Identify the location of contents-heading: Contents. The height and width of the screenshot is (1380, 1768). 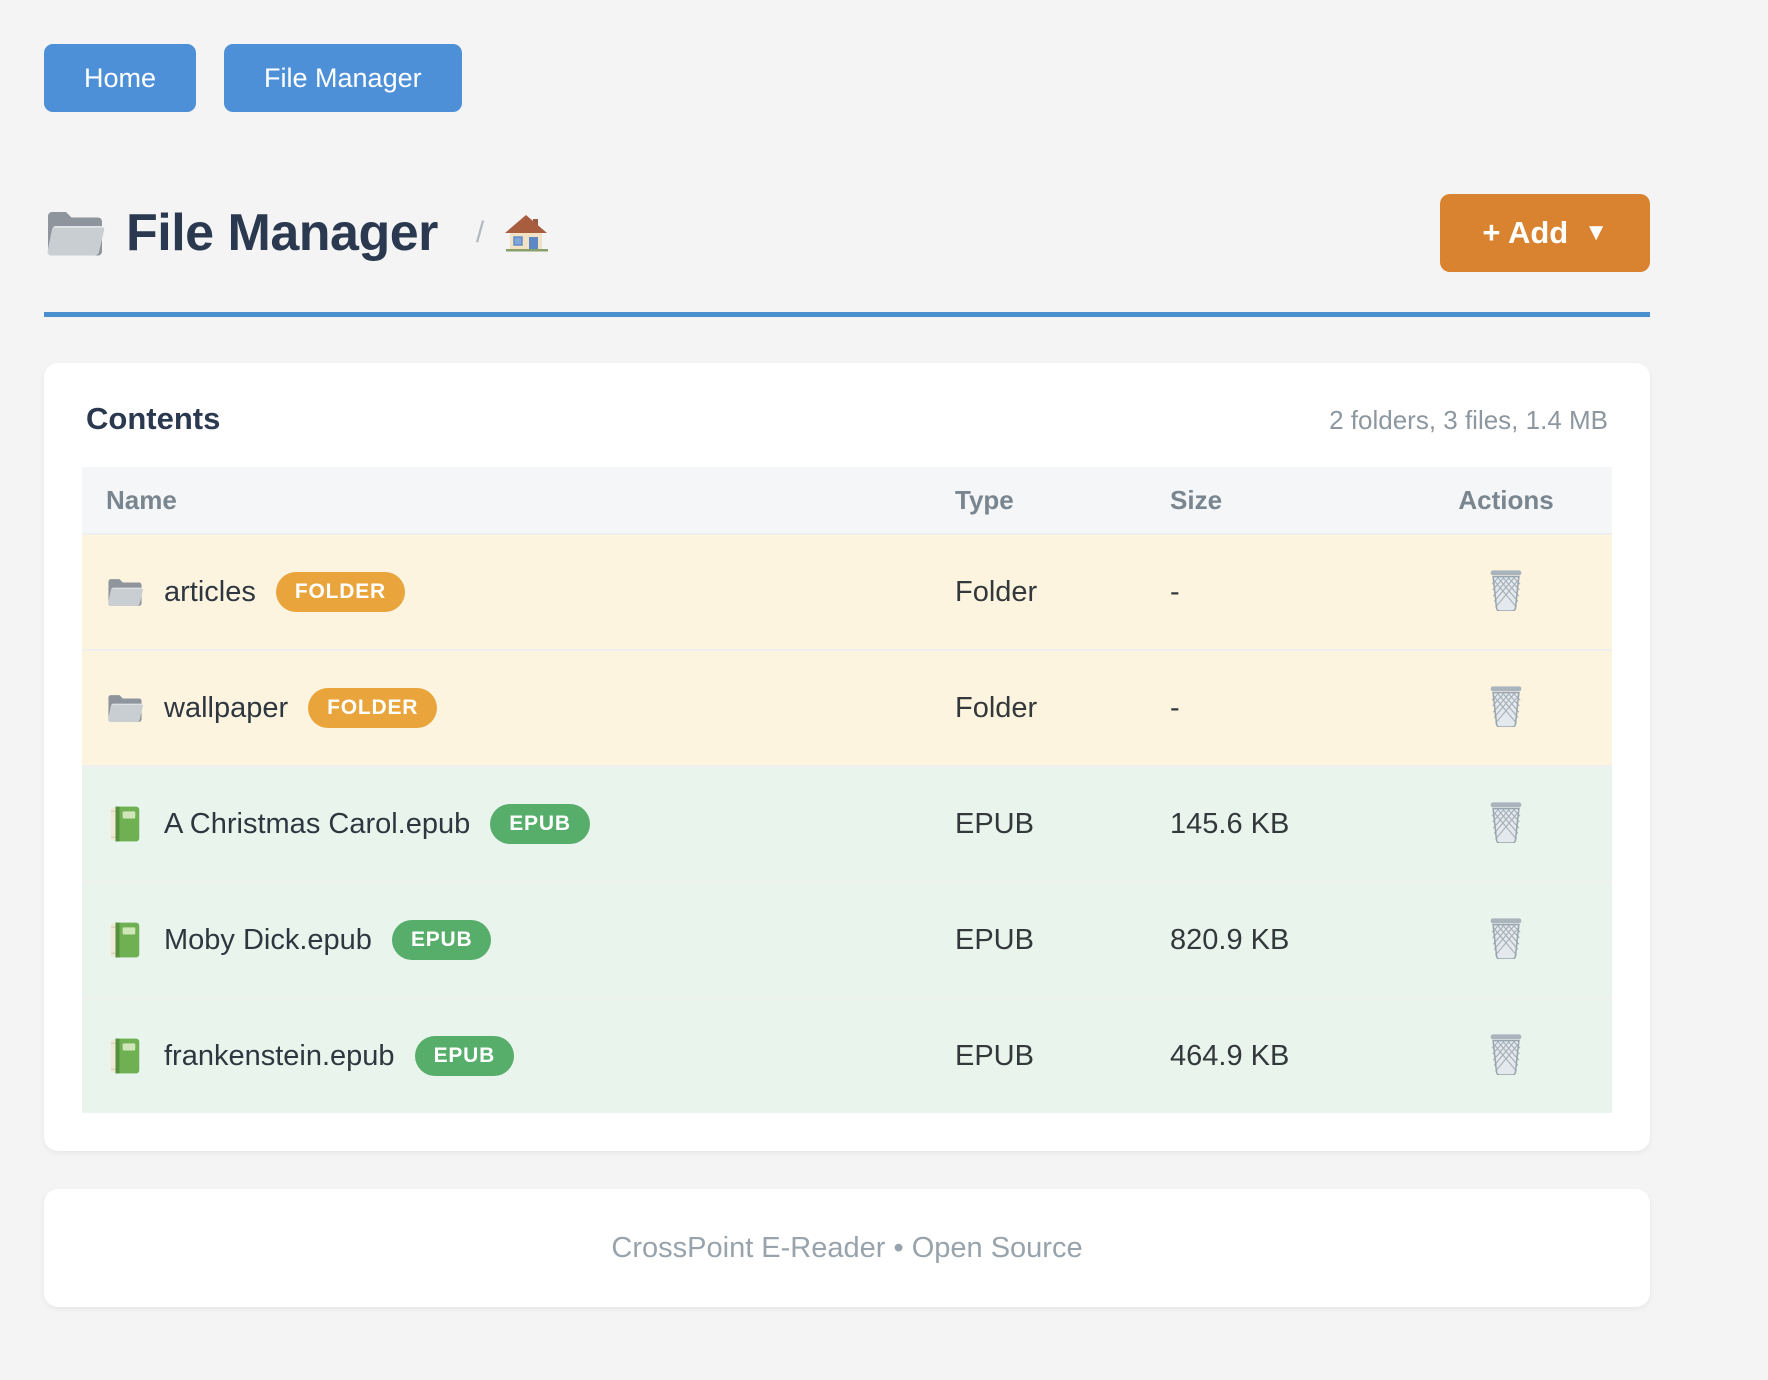
(153, 418).